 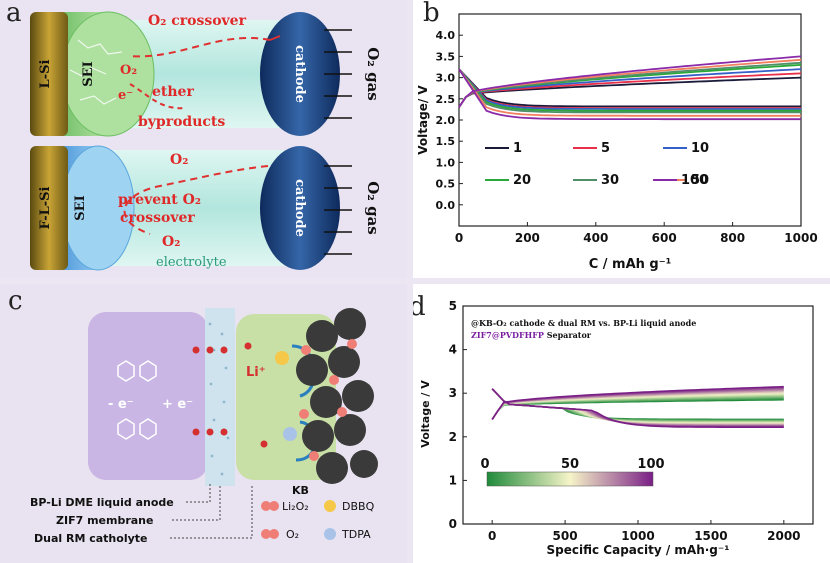 I want to click on chart-d-annotation-line2: ZIF7@PVDFHFP Separator, so click(x=531, y=335).